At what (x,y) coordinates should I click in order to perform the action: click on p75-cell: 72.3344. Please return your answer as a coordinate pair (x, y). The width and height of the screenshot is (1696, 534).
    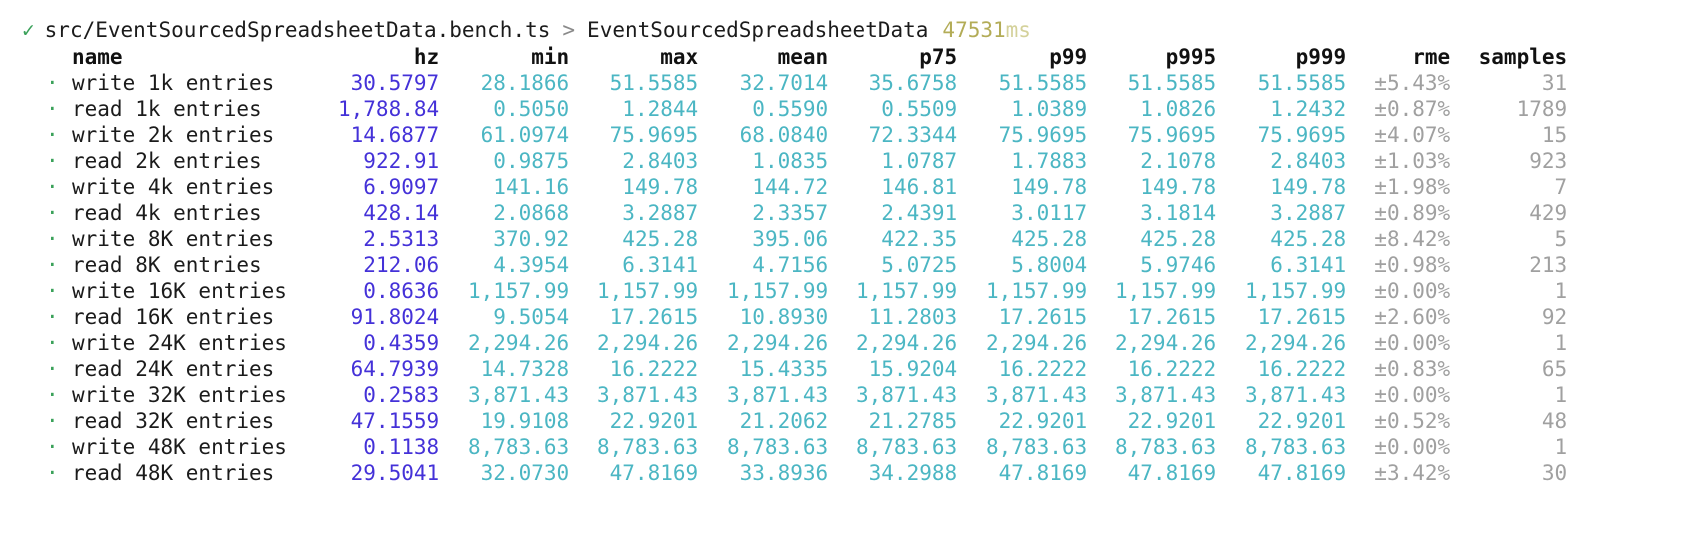
    Looking at the image, I should click on (913, 135).